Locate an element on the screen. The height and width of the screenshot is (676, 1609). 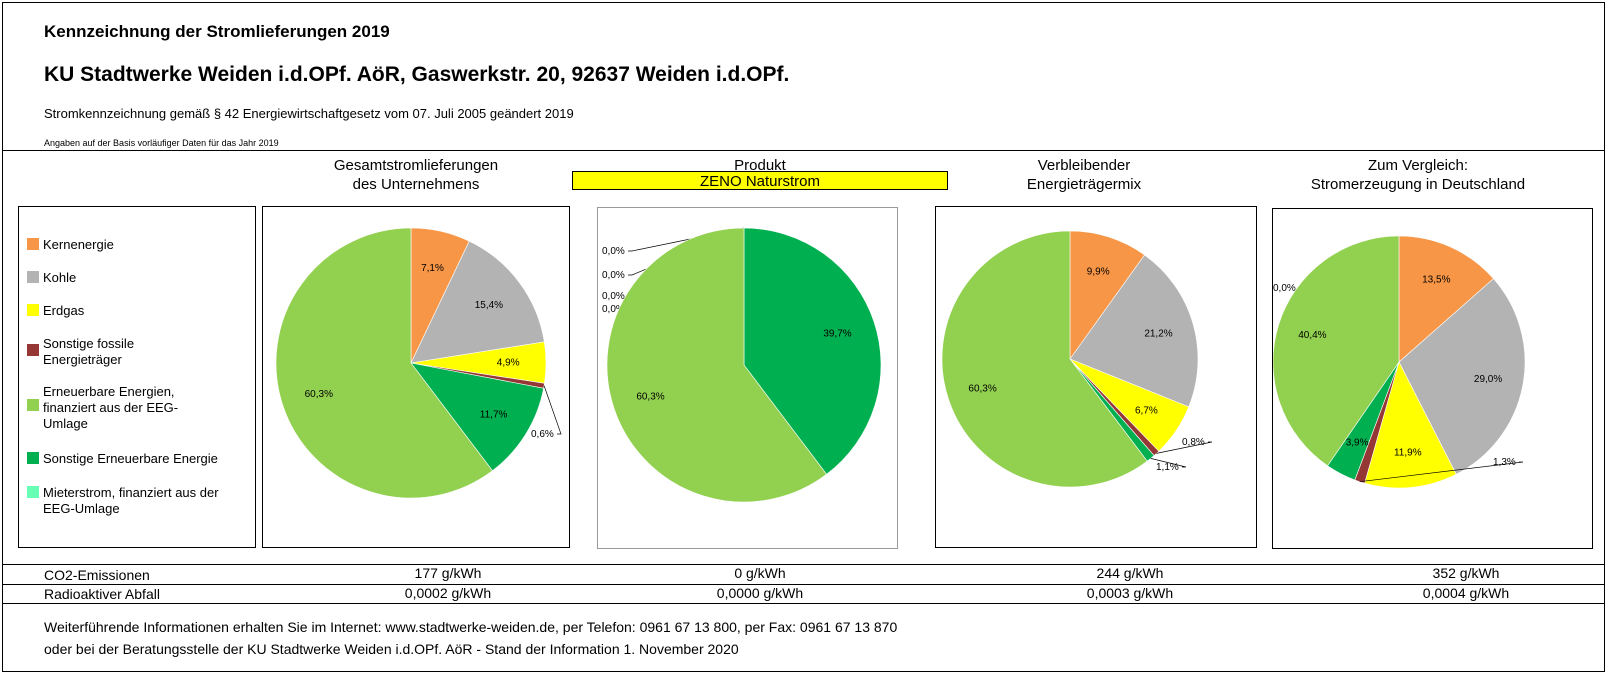
pie-data-label: 1,3% is located at coordinates (1504, 462).